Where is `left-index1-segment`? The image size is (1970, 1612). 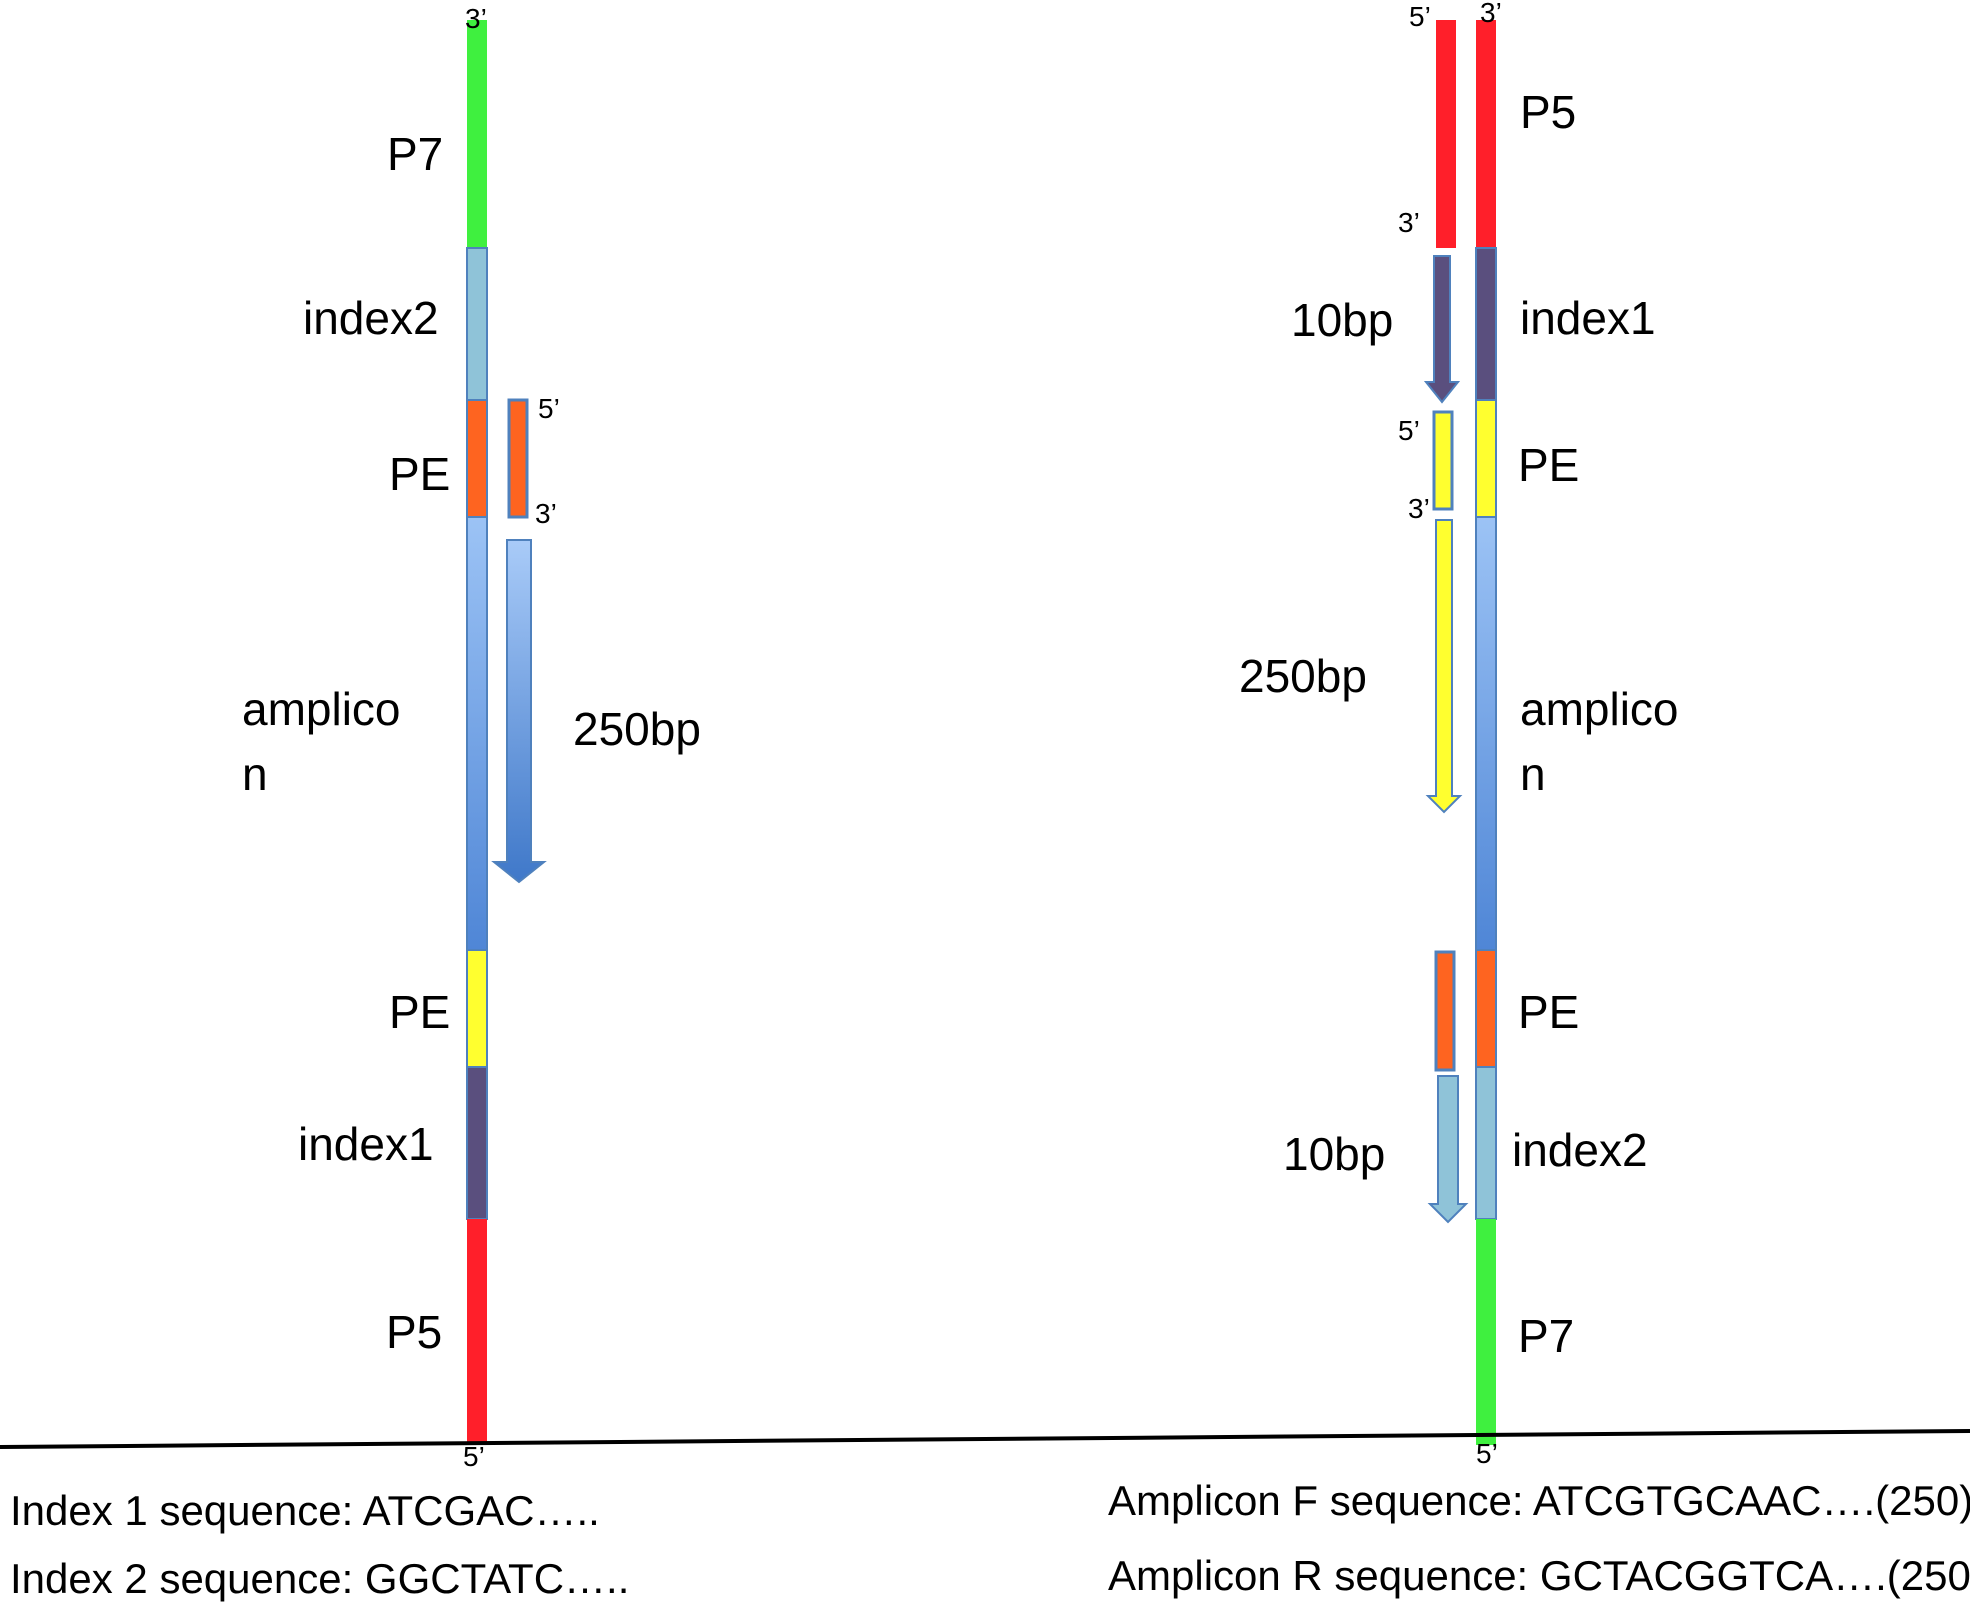
left-index1-segment is located at coordinates (477, 1143).